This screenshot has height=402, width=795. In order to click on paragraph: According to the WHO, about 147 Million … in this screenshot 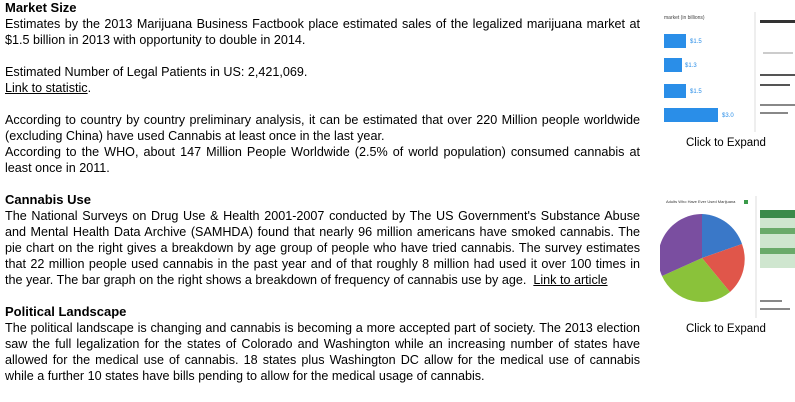, I will do `click(322, 160)`.